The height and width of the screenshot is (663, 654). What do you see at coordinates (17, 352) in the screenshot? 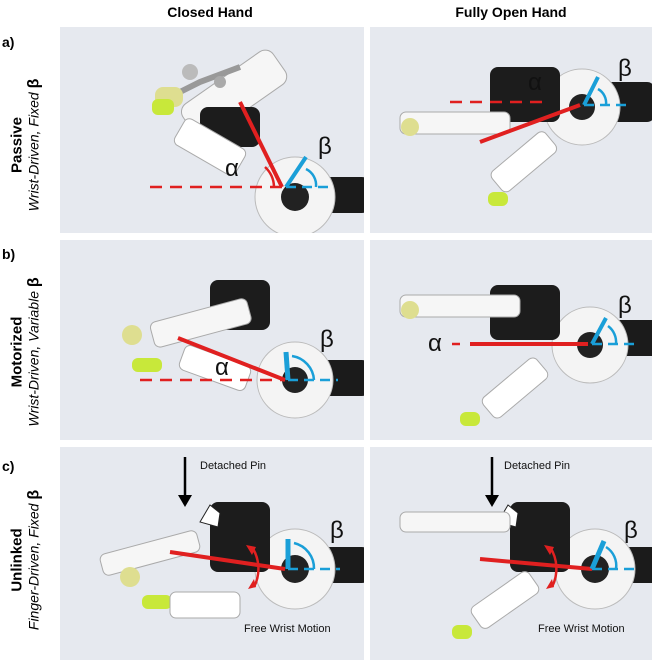
I see `row-title: Motorized` at bounding box center [17, 352].